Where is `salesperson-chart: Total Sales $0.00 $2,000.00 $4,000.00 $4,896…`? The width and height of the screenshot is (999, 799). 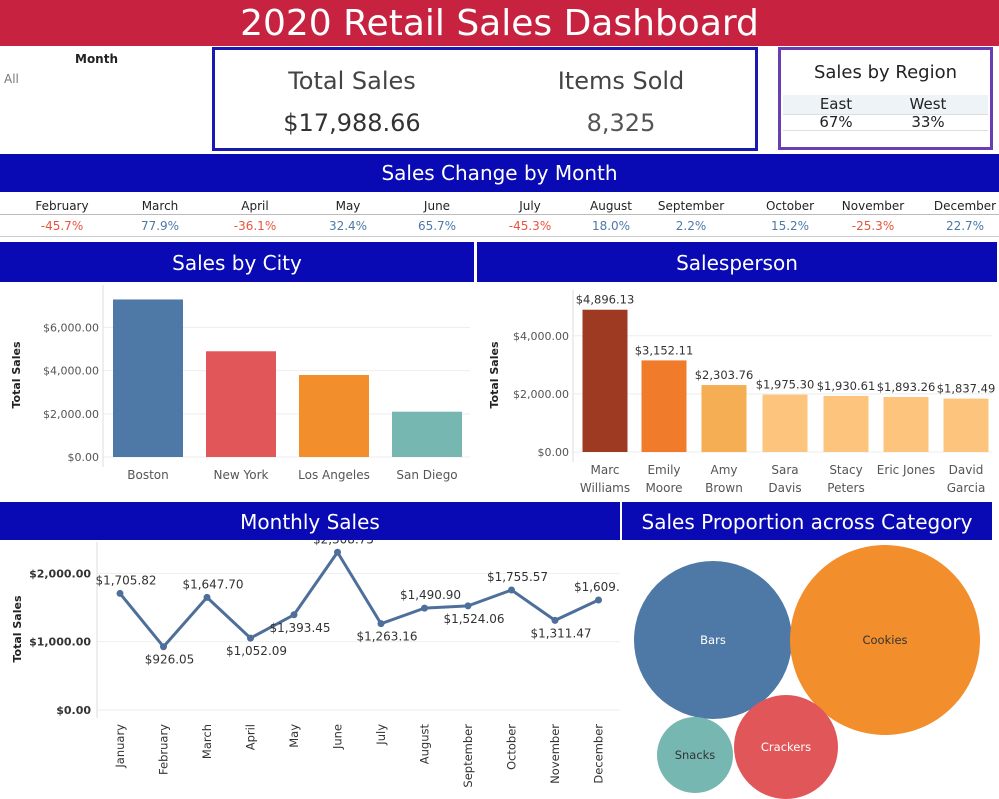
salesperson-chart: Total Sales $0.00 $2,000.00 $4,000.00 $4,896… is located at coordinates (742, 392).